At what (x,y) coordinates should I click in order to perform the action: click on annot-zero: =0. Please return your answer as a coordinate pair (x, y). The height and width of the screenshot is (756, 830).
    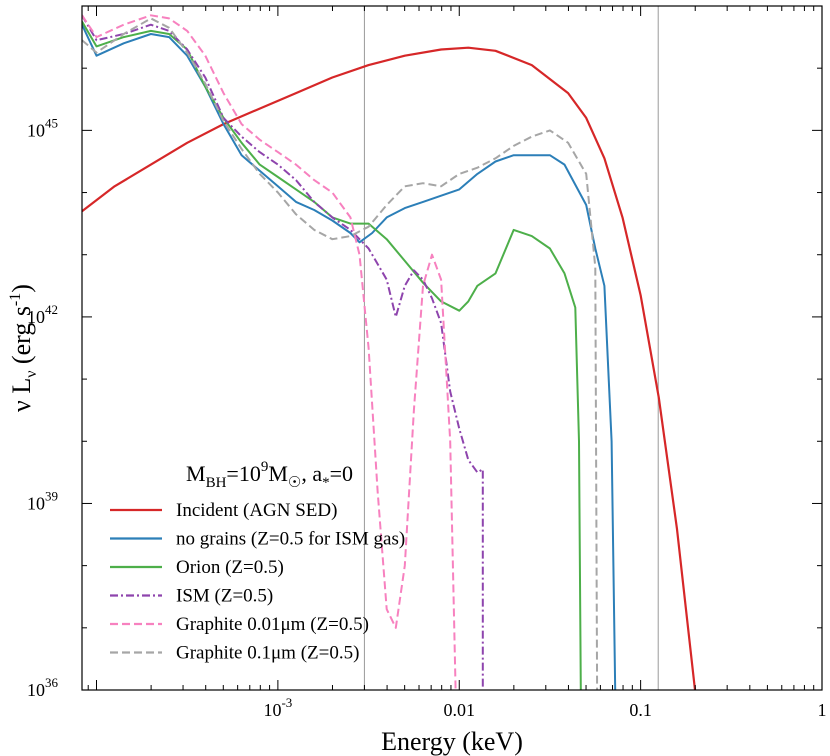
    Looking at the image, I should click on (341, 473).